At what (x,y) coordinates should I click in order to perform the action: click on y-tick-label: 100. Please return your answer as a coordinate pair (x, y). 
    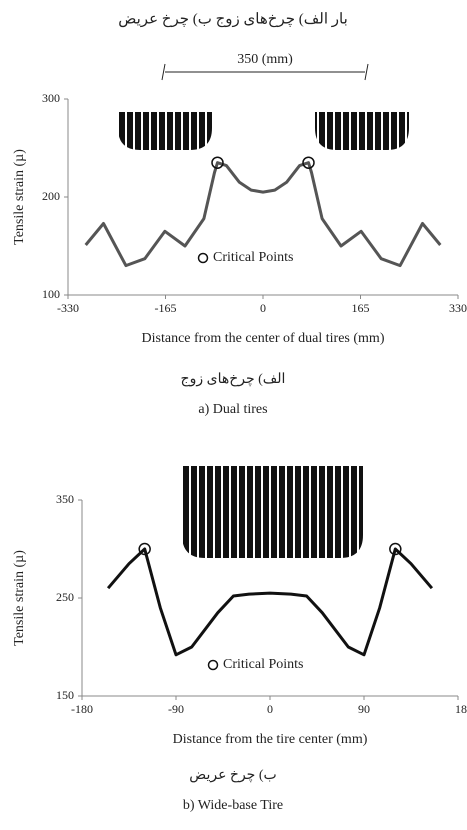
    Looking at the image, I should click on (51, 294).